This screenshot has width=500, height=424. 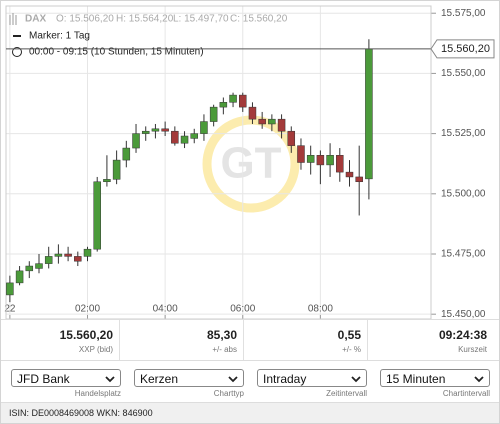 What do you see at coordinates (116, 52) in the screenshot?
I see `header-text: 00:00 - 09:15 (10 Stunden, 15 Minuten)` at bounding box center [116, 52].